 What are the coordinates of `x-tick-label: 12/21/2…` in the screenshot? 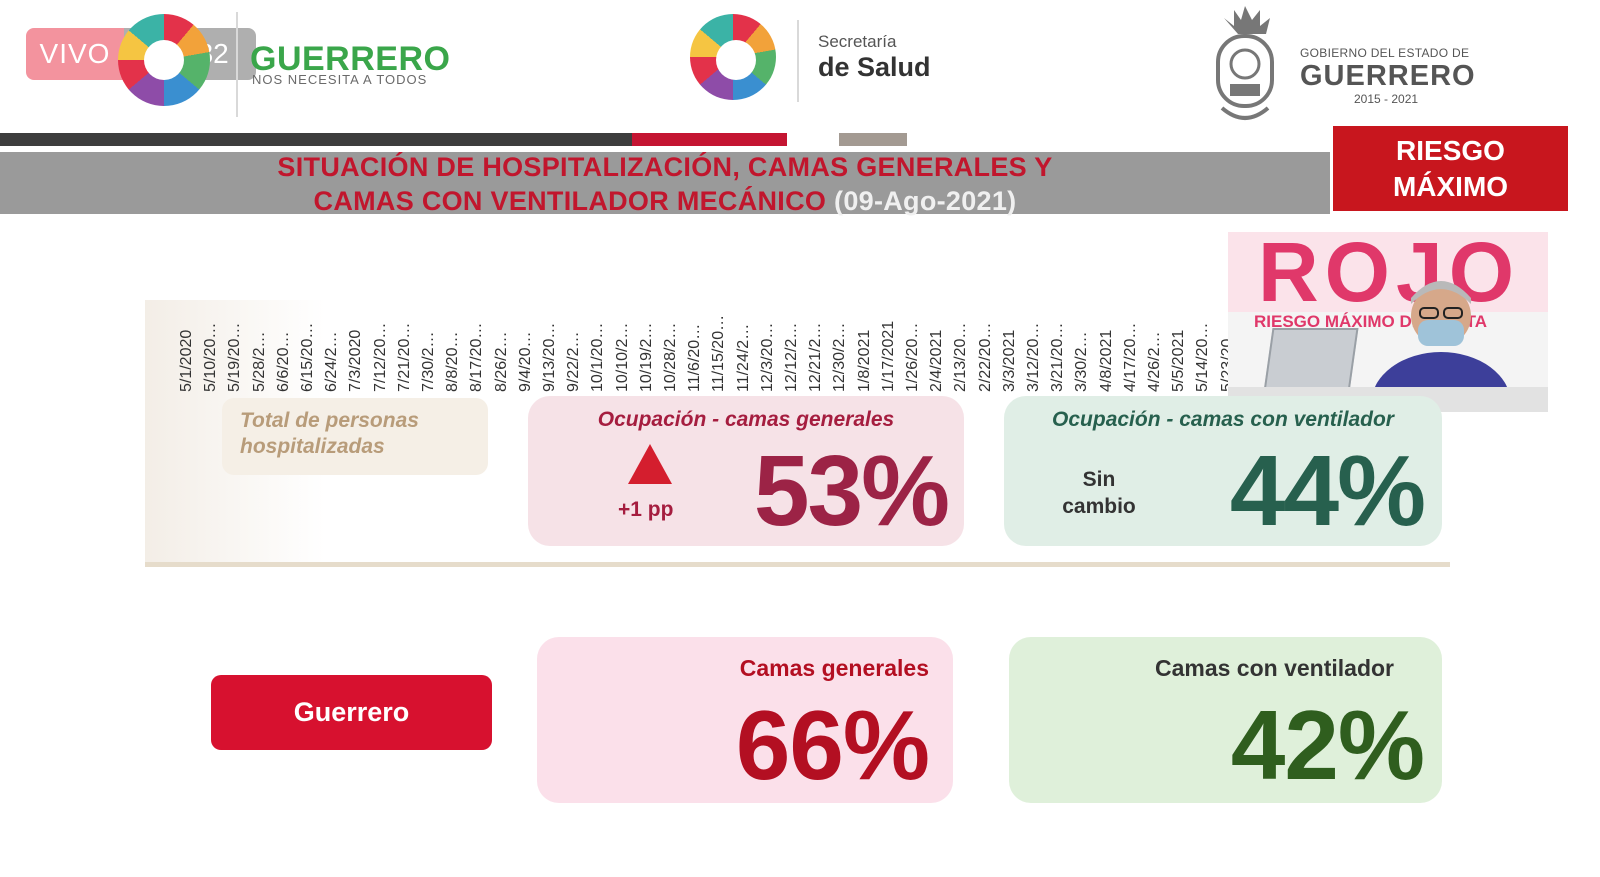 It's located at (816, 357).